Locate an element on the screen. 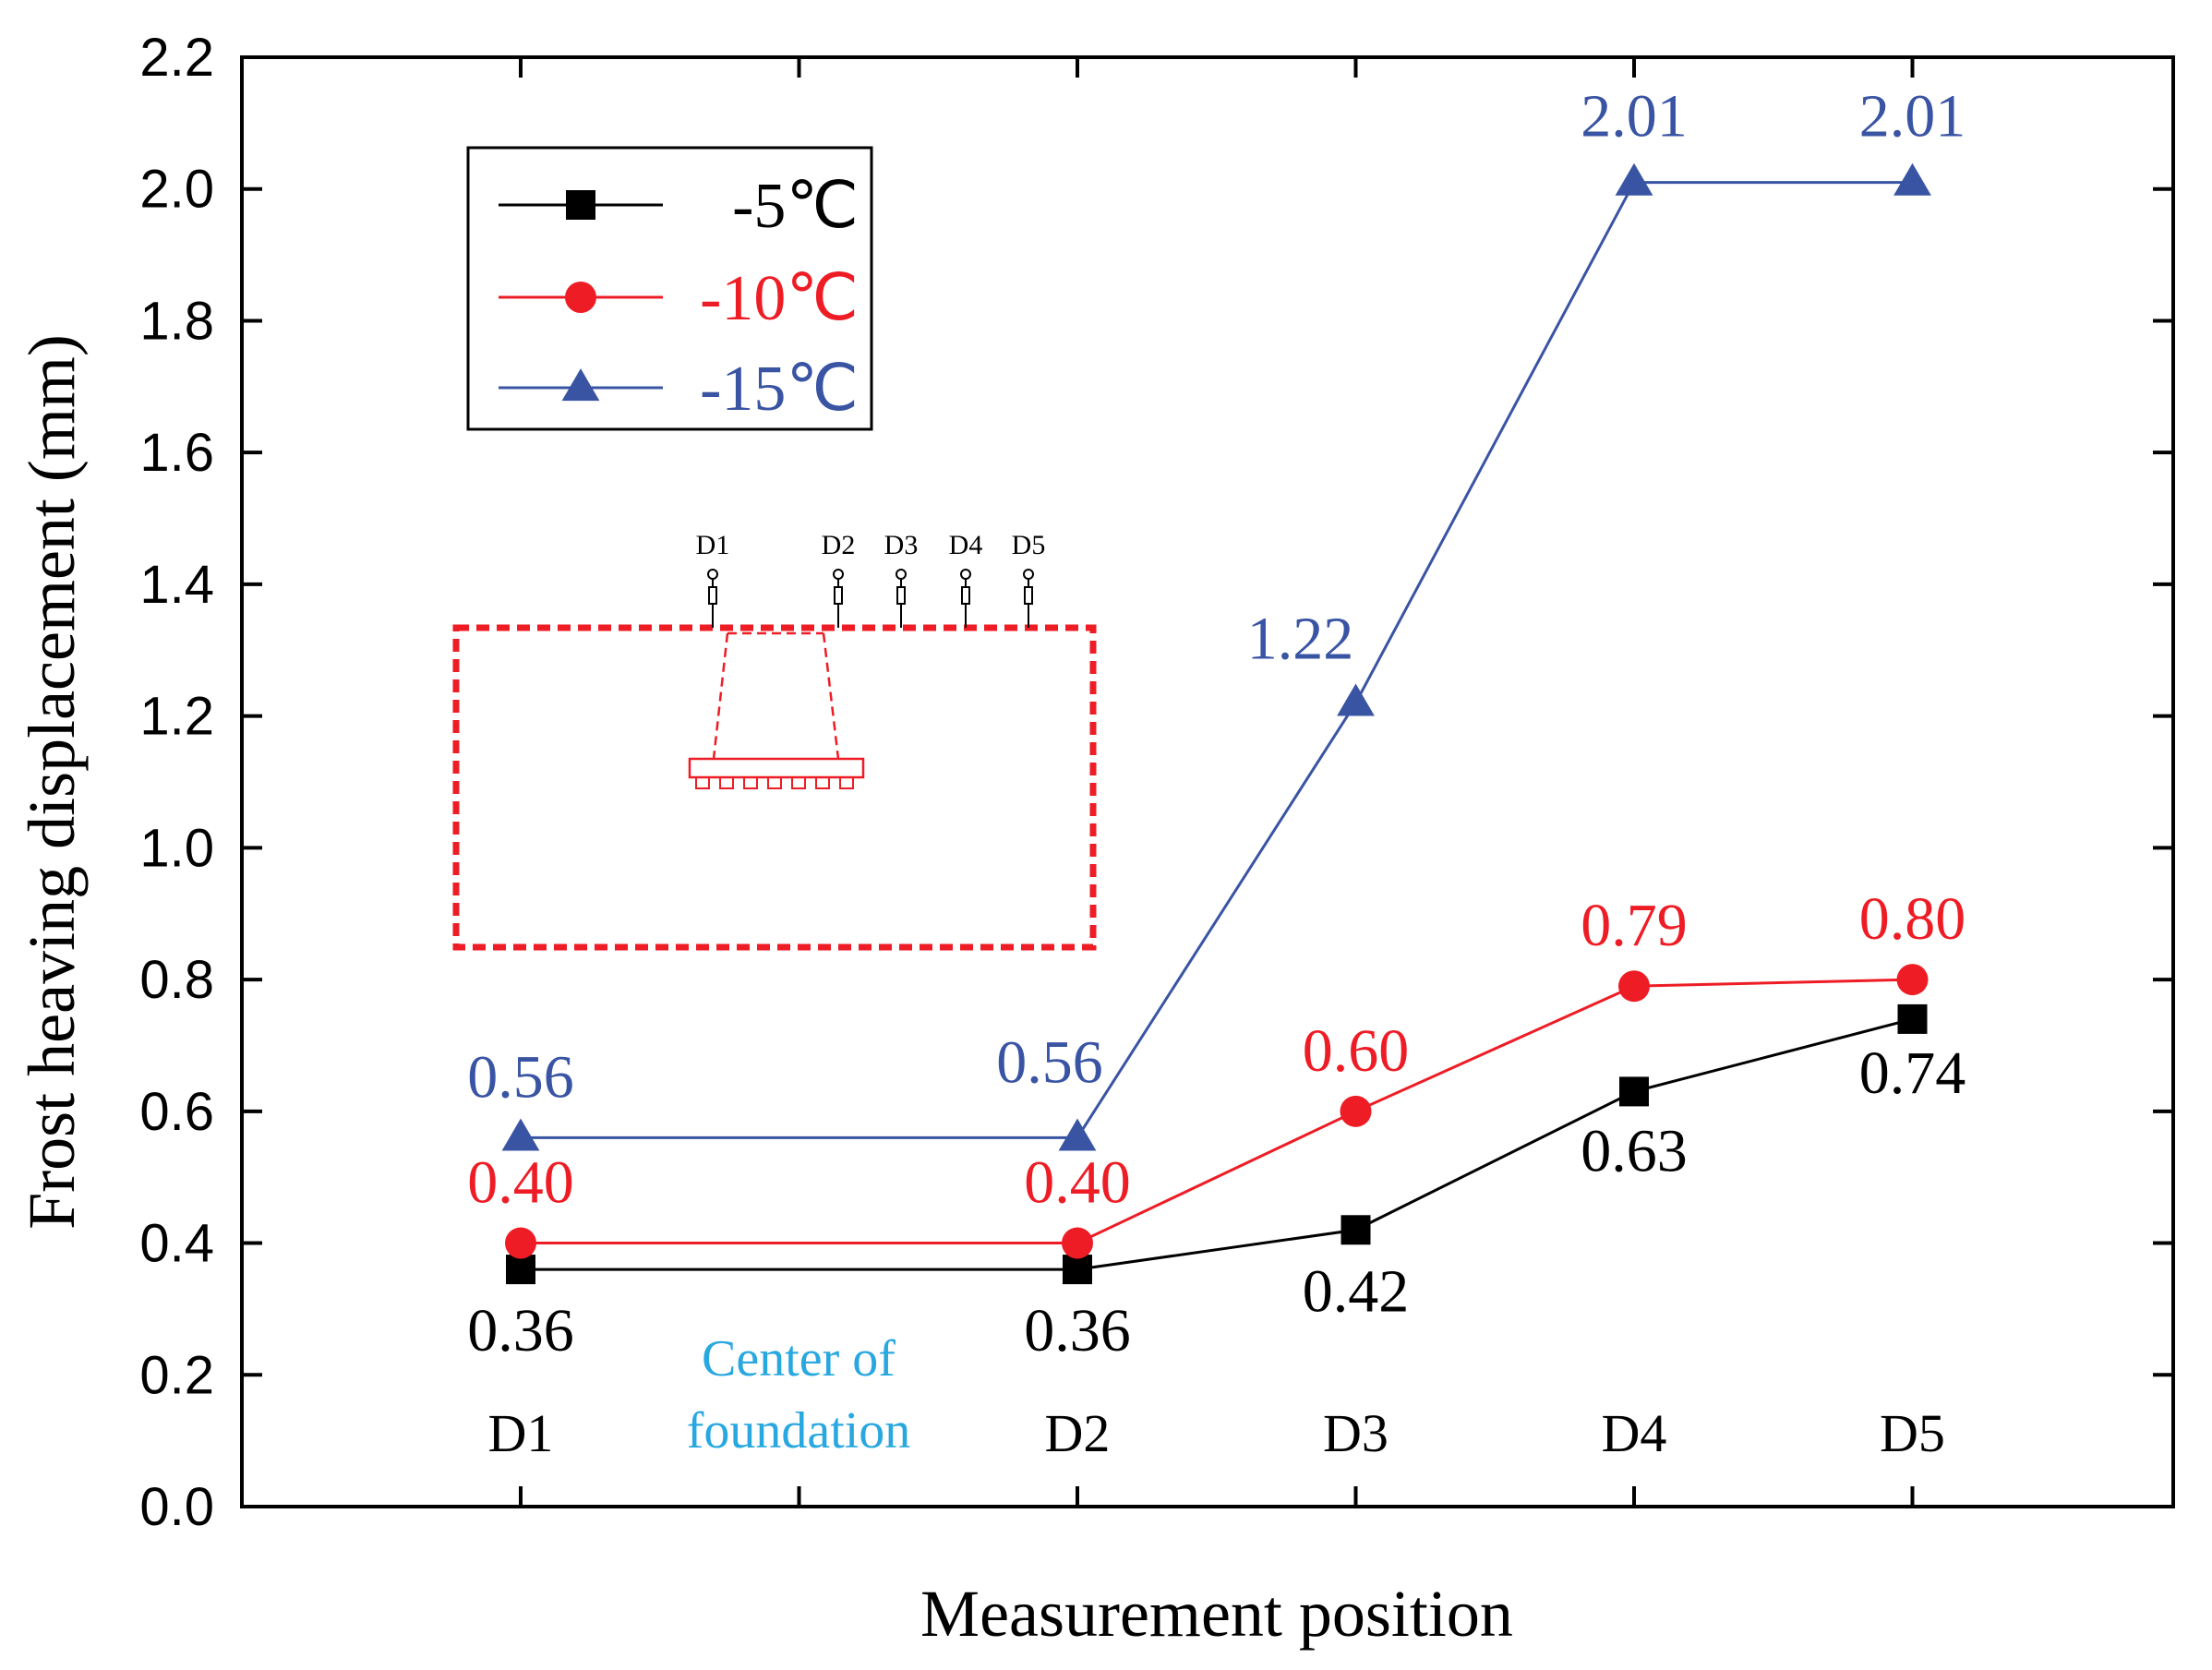 The height and width of the screenshot is (1670, 2212). y-tick-label: 0.2 is located at coordinates (176, 1375).